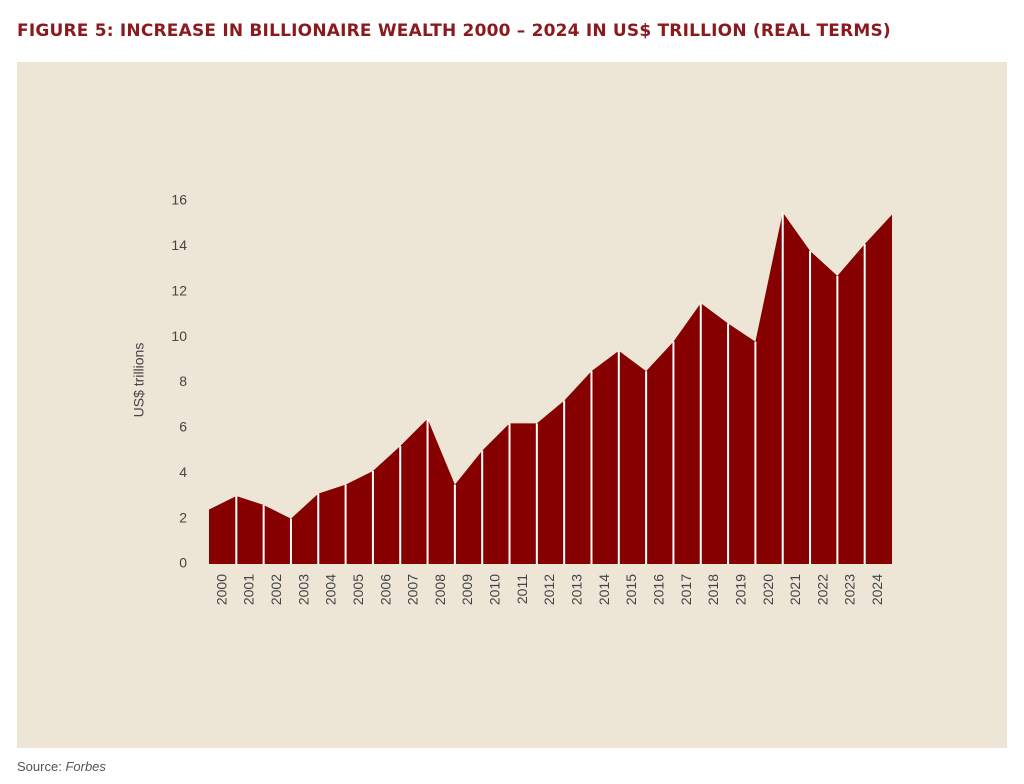 This screenshot has height=784, width=1024. I want to click on x-tick-label: 2011, so click(522, 589).